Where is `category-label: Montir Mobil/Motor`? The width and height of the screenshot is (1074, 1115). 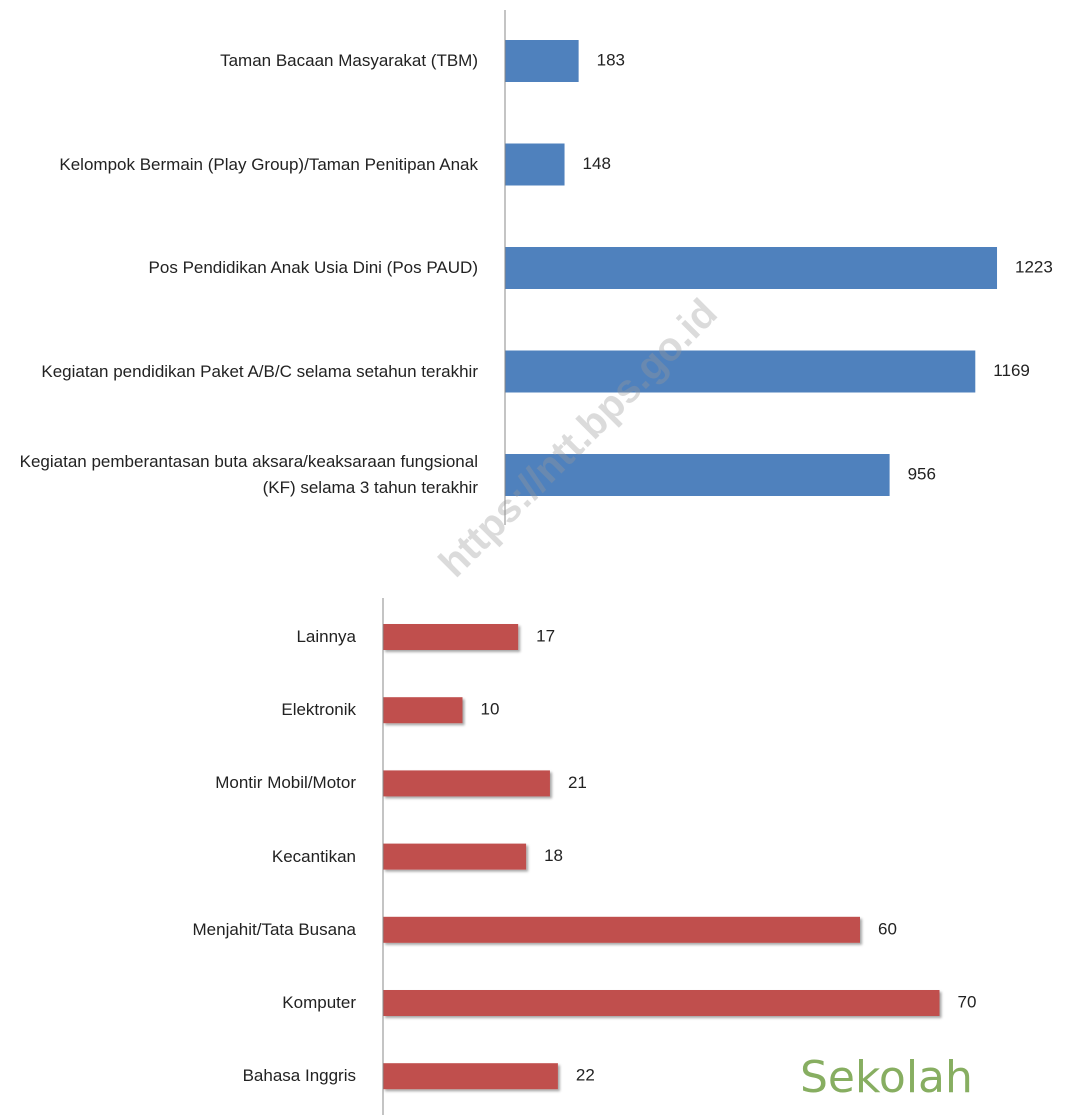
category-label: Montir Mobil/Motor is located at coordinates (285, 783).